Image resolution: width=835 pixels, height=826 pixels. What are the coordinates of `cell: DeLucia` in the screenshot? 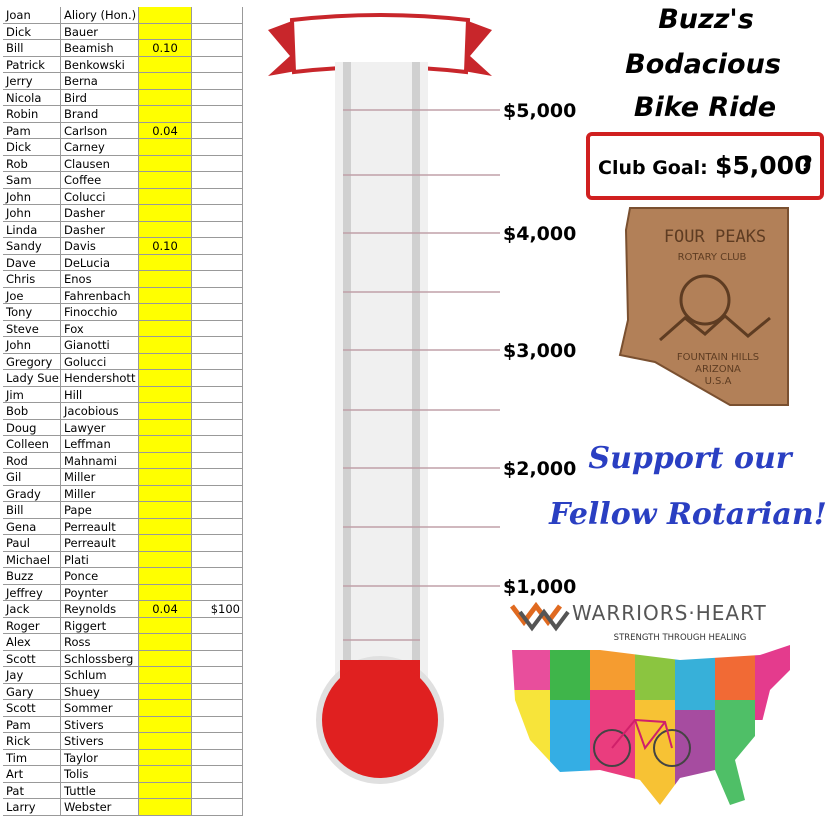 It's located at (100, 262).